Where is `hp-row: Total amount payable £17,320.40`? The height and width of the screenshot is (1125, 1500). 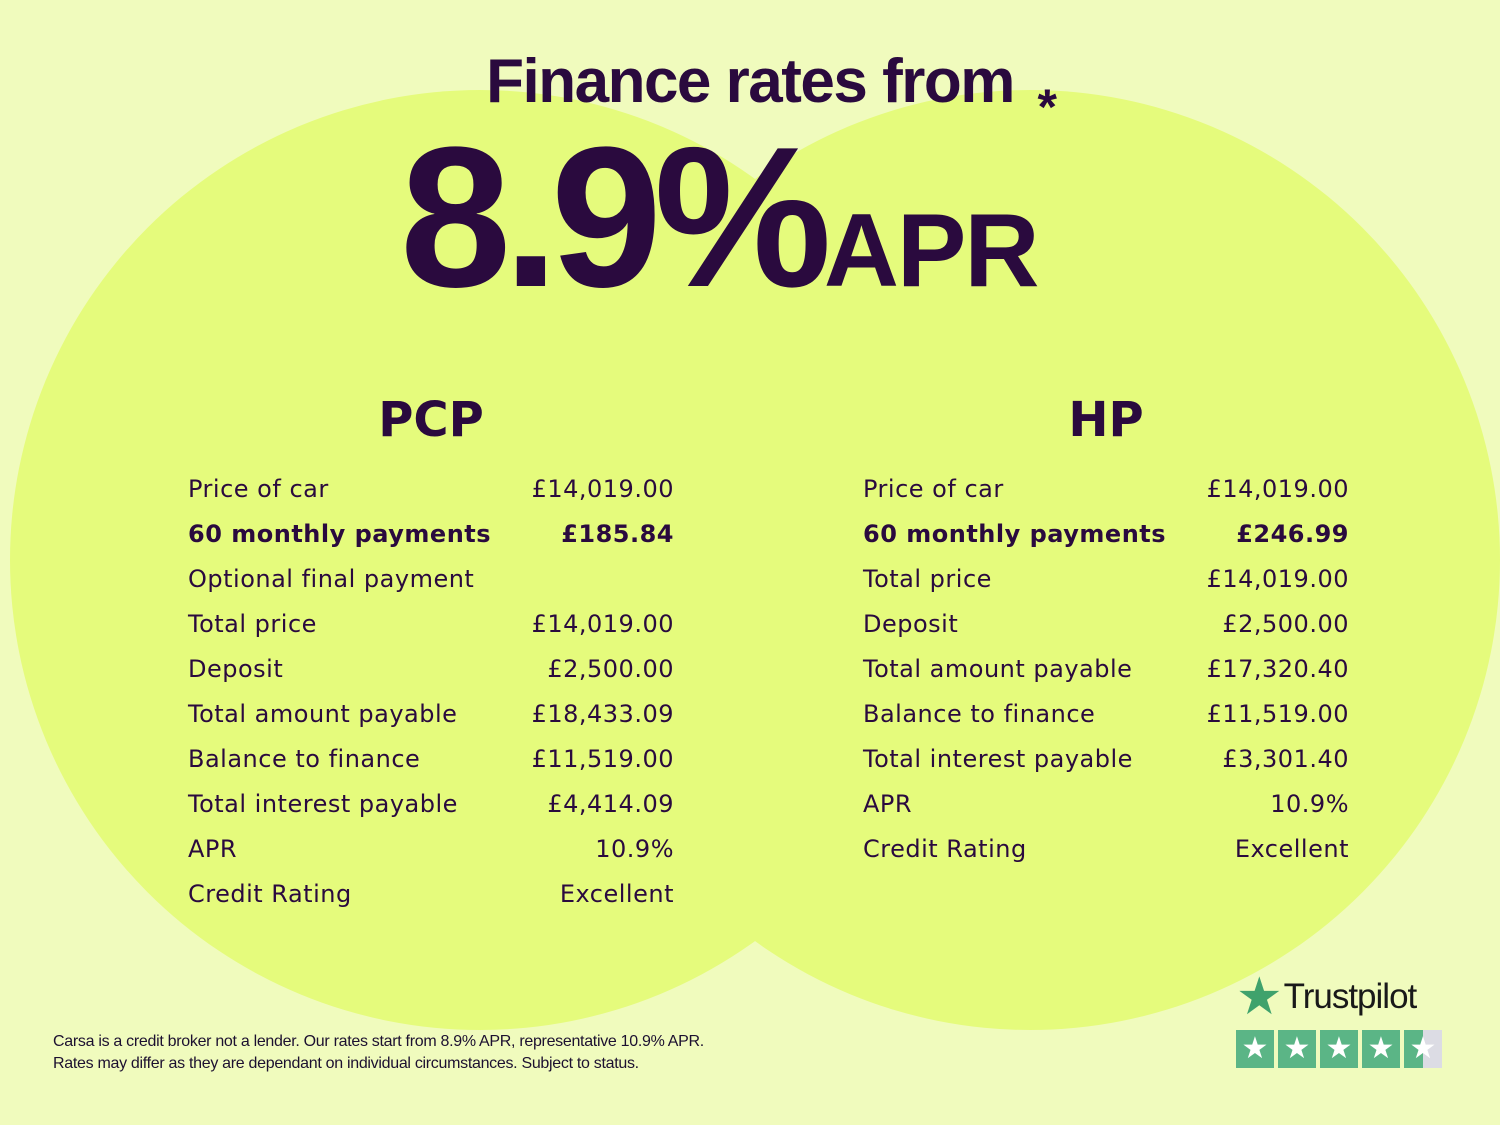
hp-row: Total amount payable £17,320.40 is located at coordinates (1106, 676).